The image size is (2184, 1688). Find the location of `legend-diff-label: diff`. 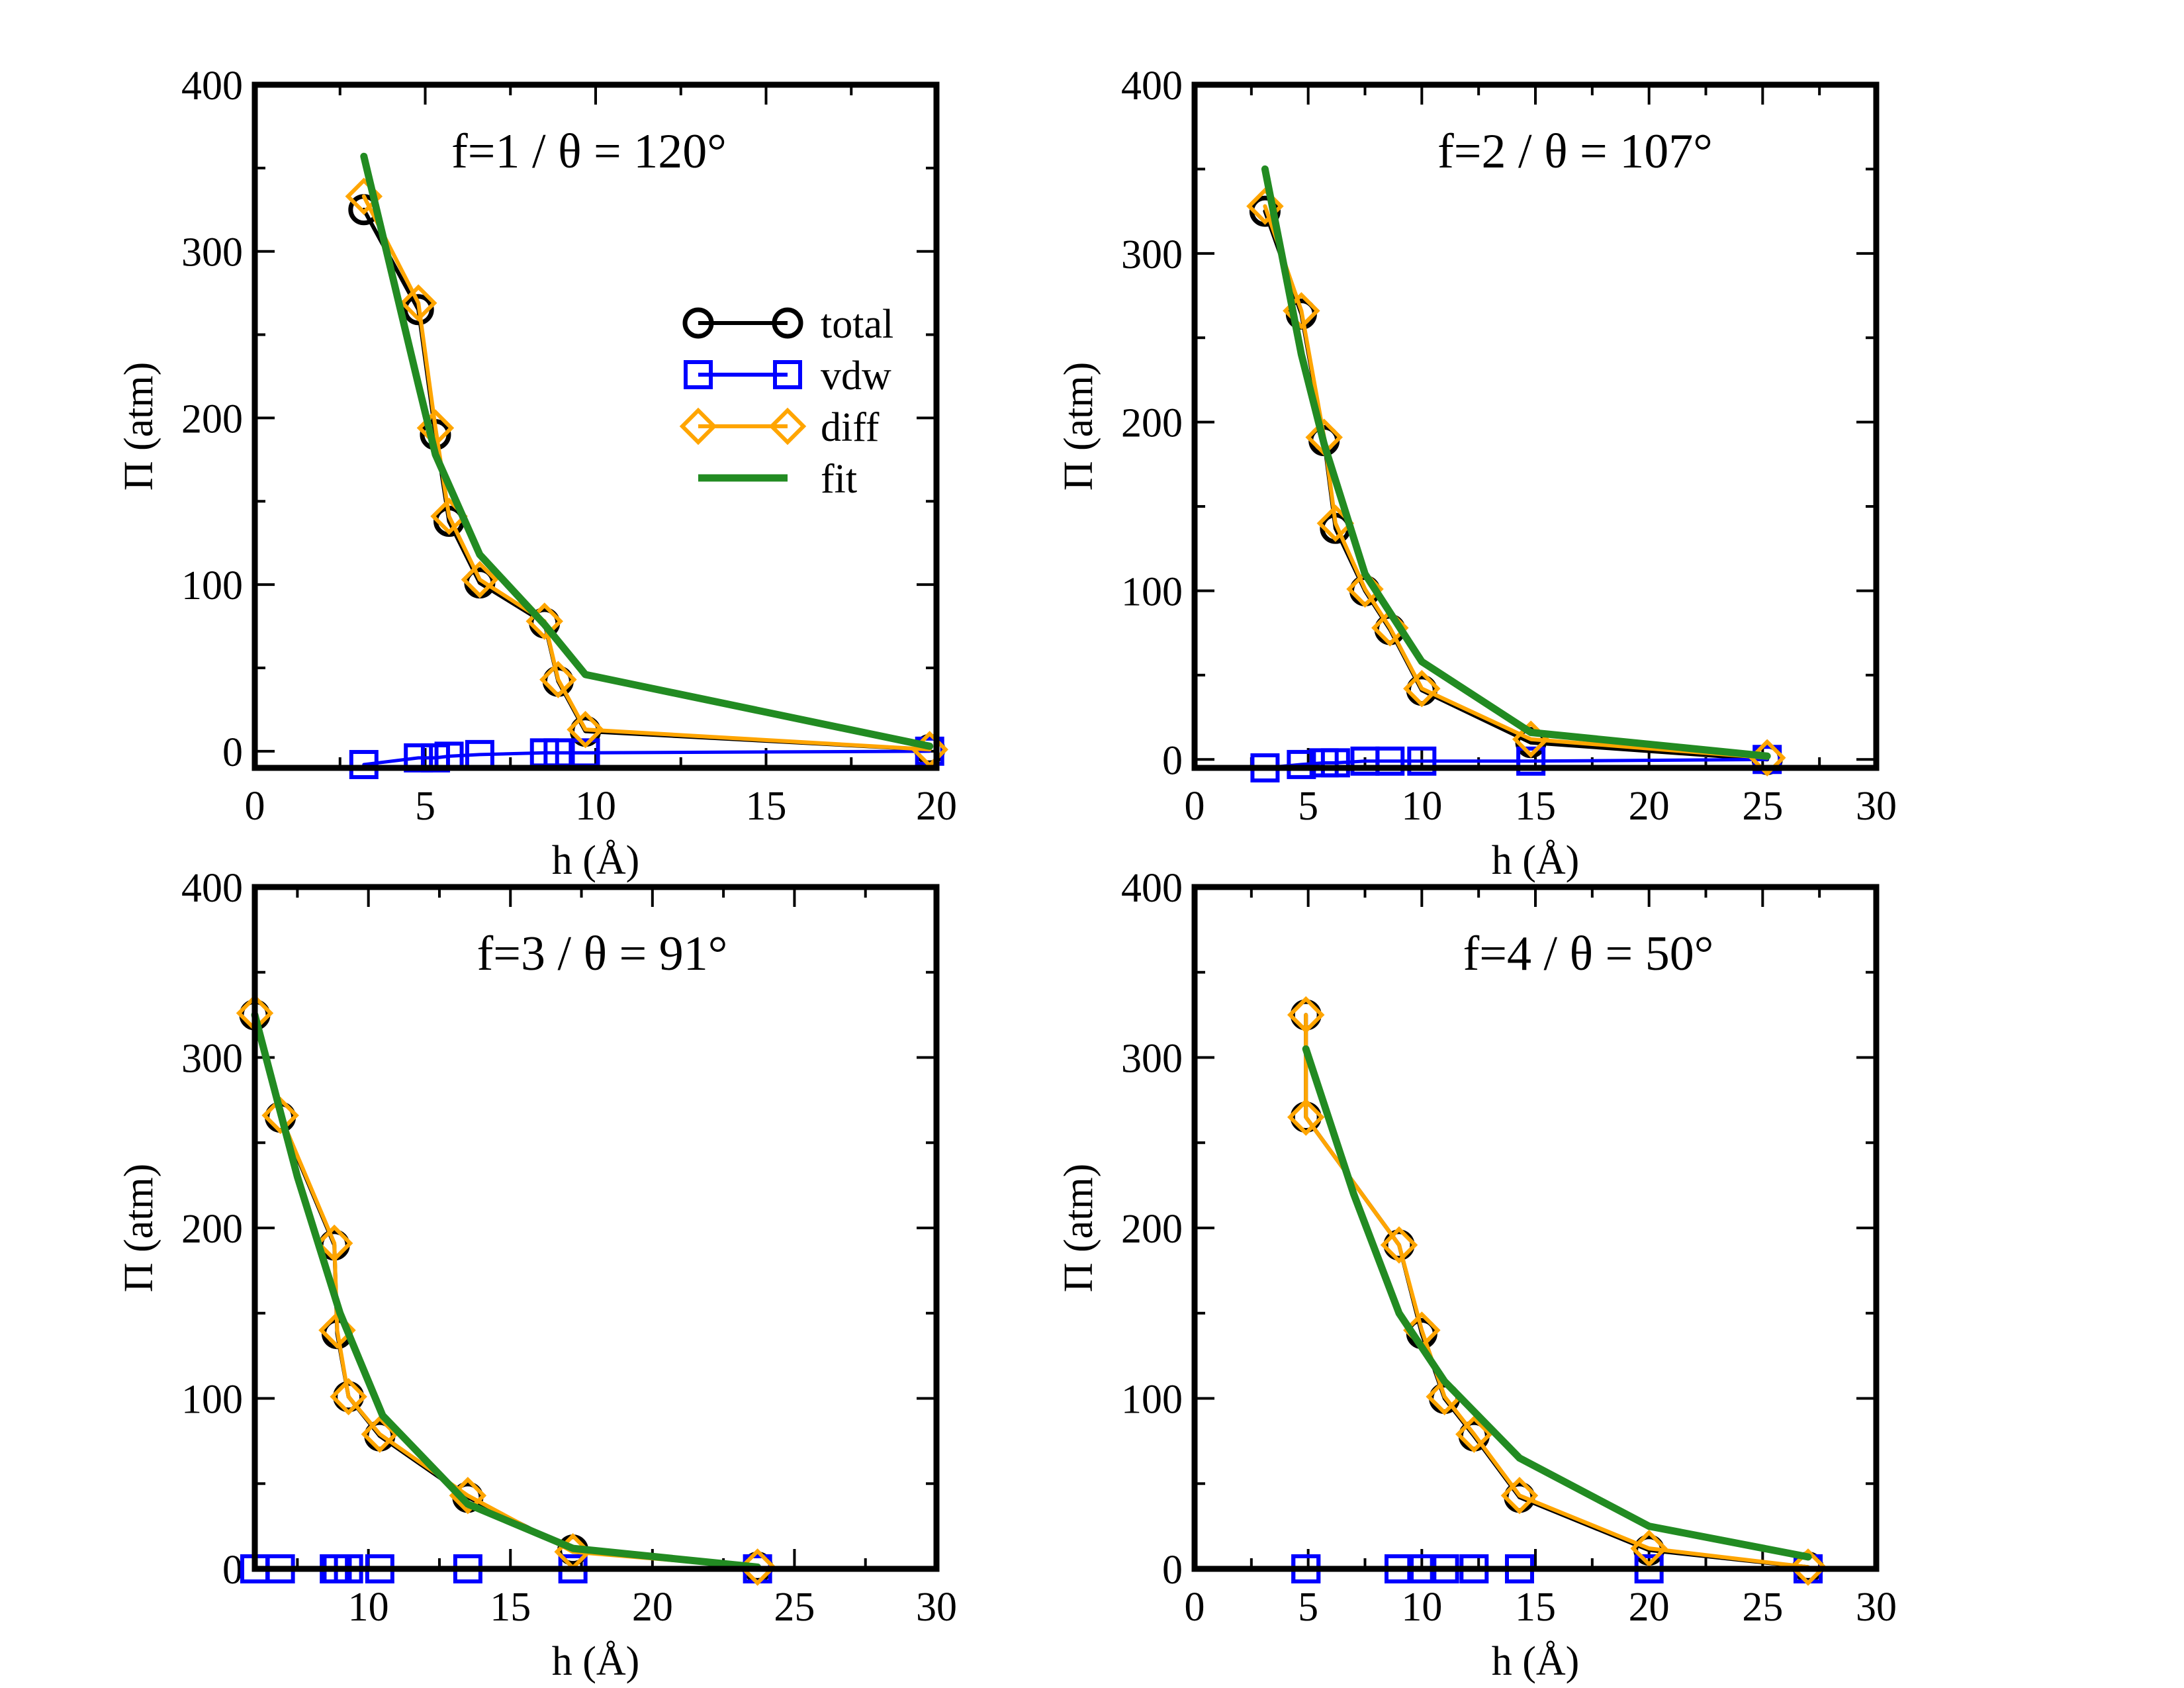

legend-diff-label: diff is located at coordinates (850, 427).